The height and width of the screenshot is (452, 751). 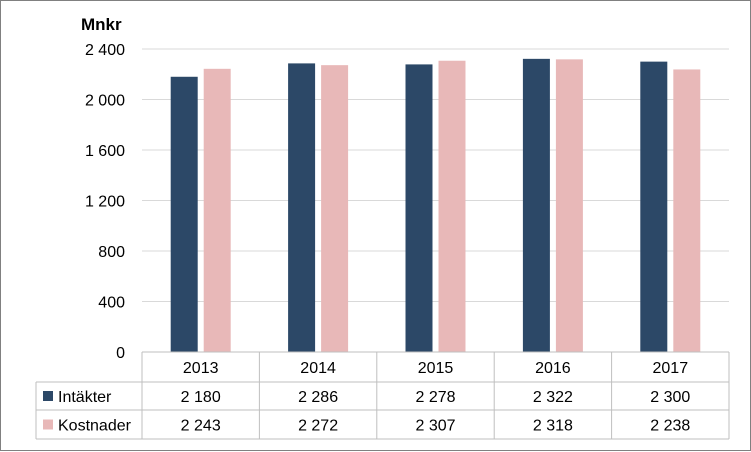 What do you see at coordinates (435, 426) in the screenshot?
I see `data-label: 2 307` at bounding box center [435, 426].